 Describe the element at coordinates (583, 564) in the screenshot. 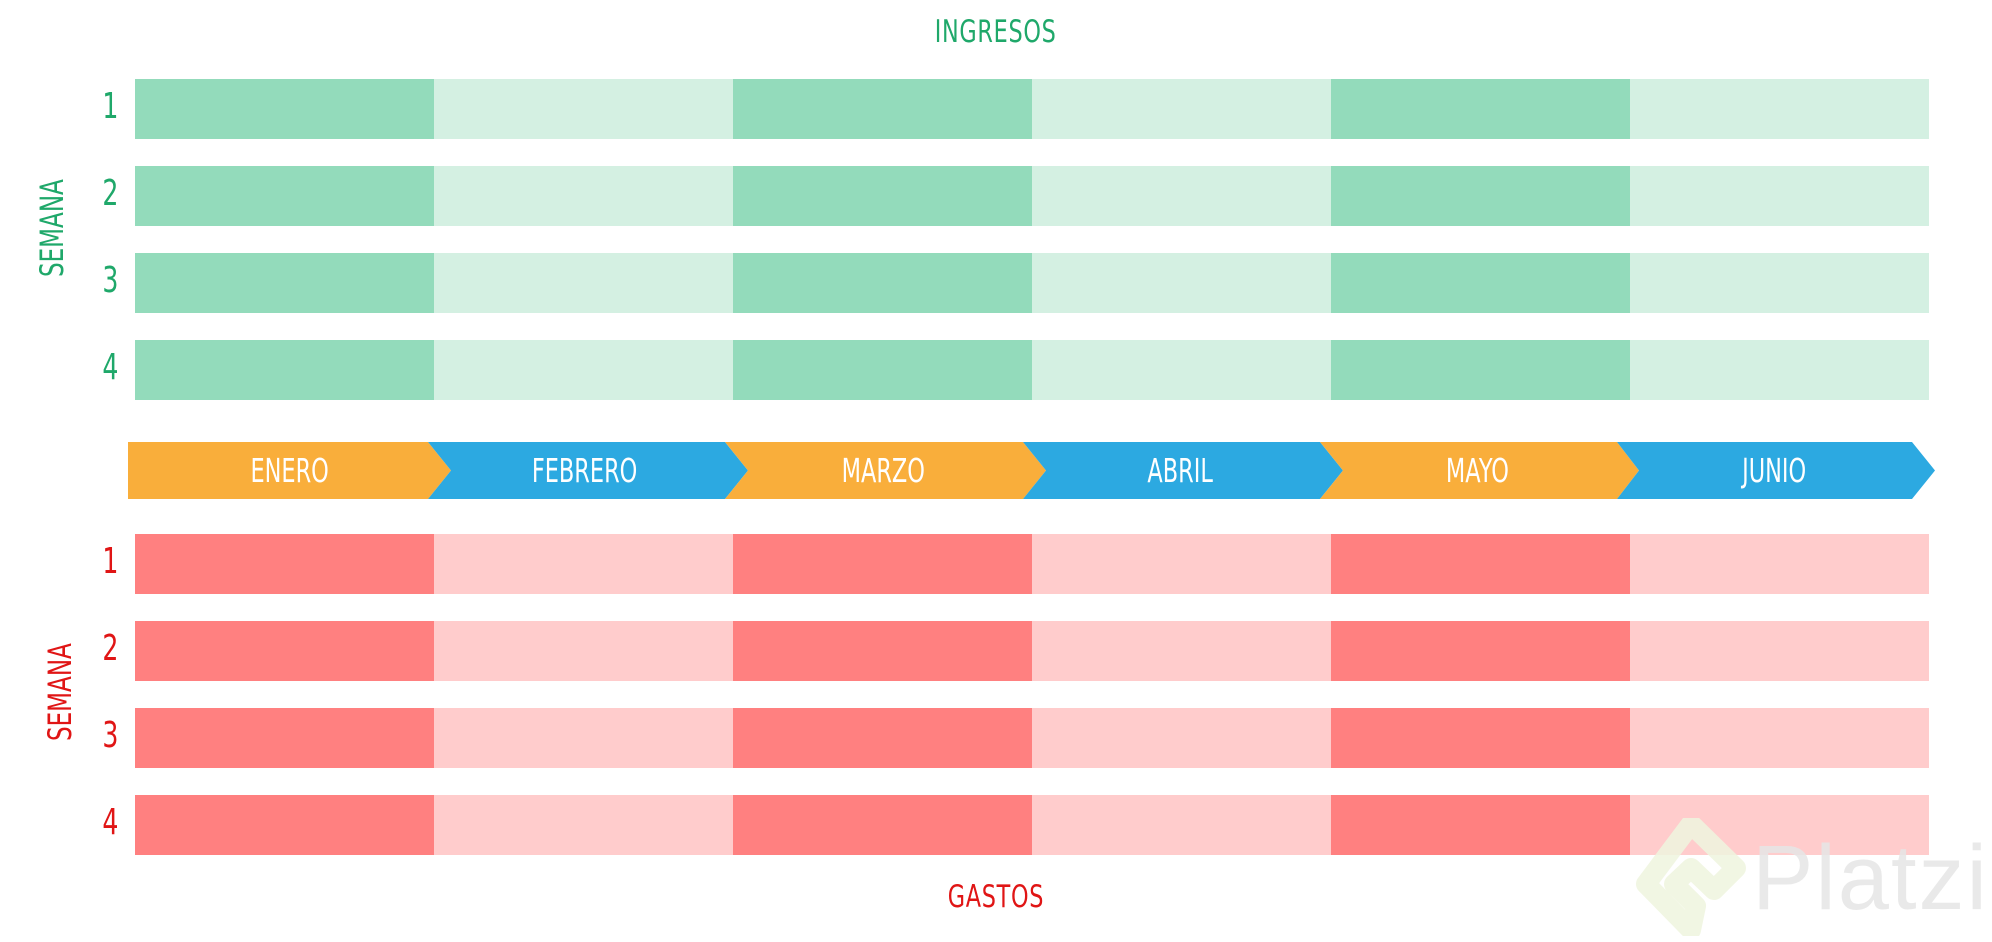

I see `gastos-cell-week1-month2` at that location.